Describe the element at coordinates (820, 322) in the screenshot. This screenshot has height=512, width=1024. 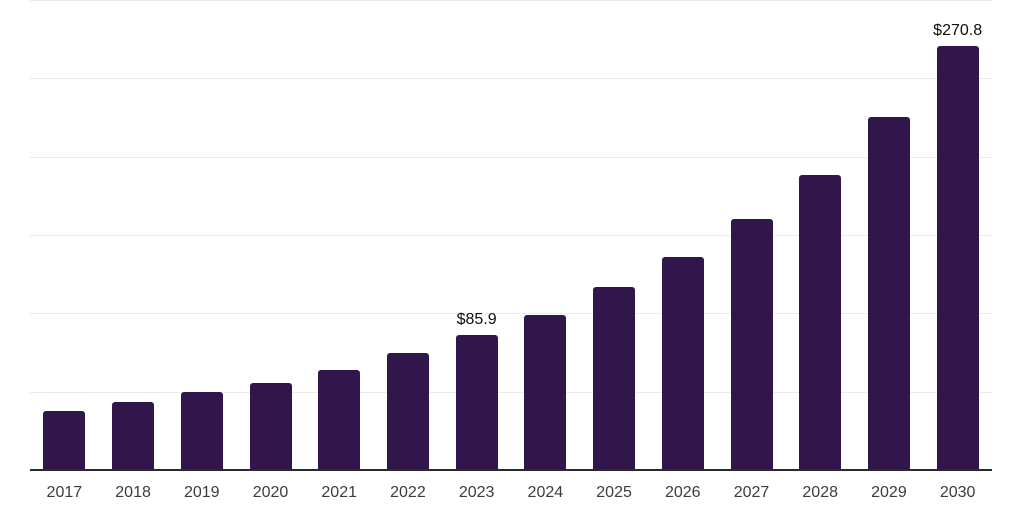
I see `bar-2028` at that location.